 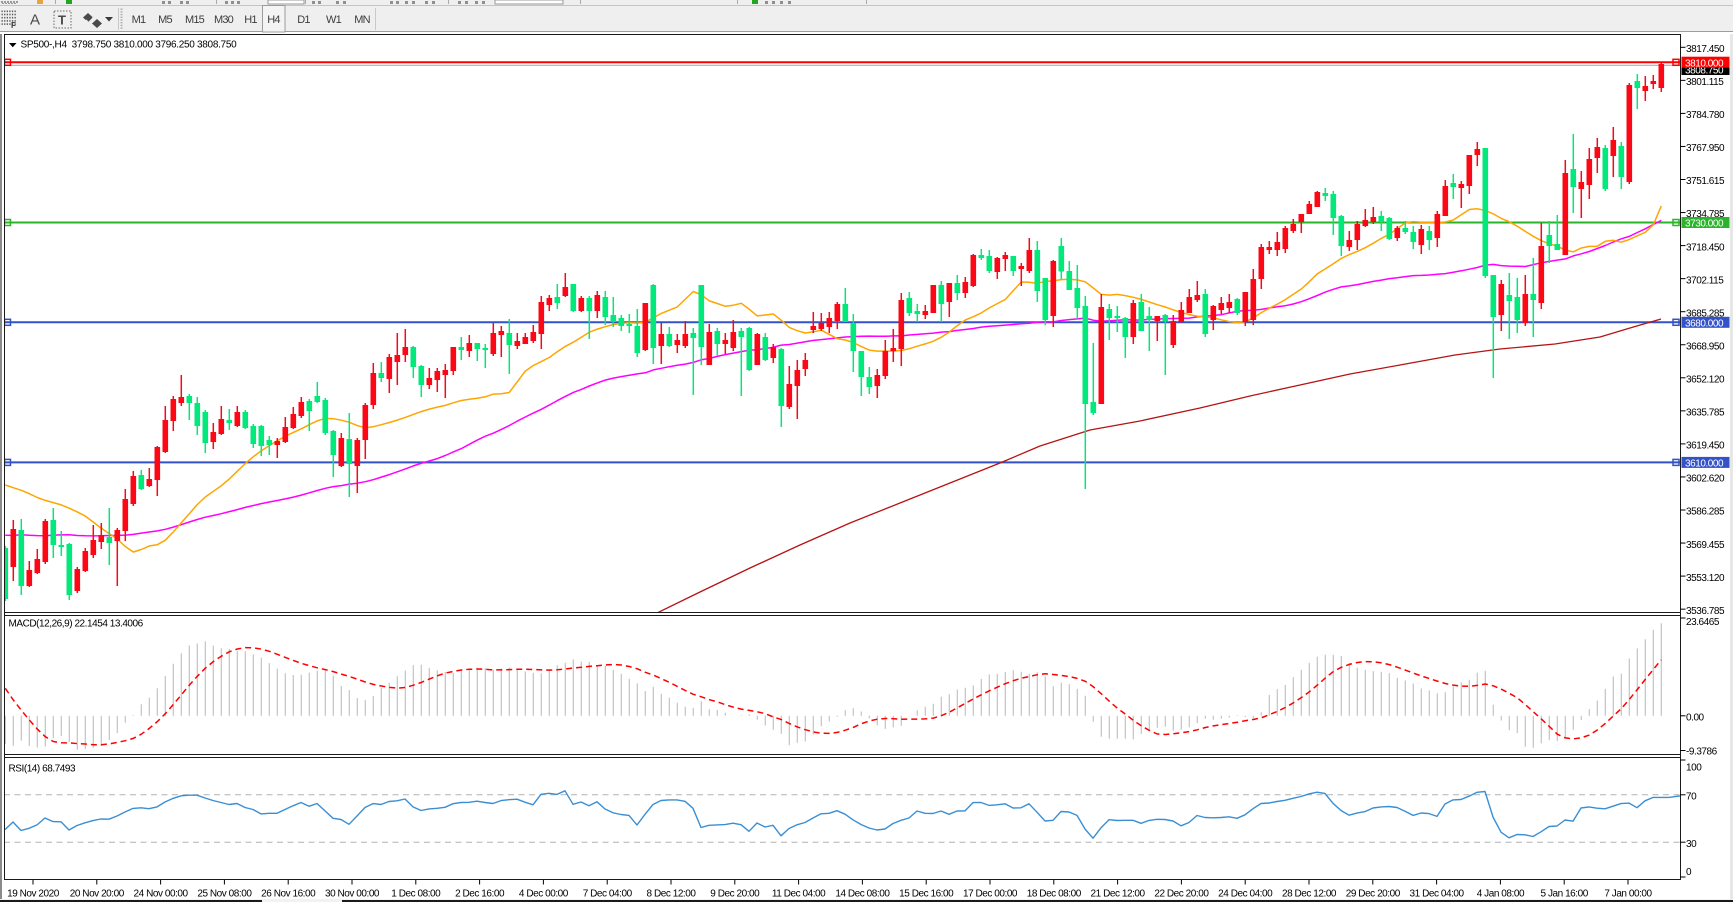 I want to click on svg-text: 4 Dec 00:00, so click(x=544, y=894).